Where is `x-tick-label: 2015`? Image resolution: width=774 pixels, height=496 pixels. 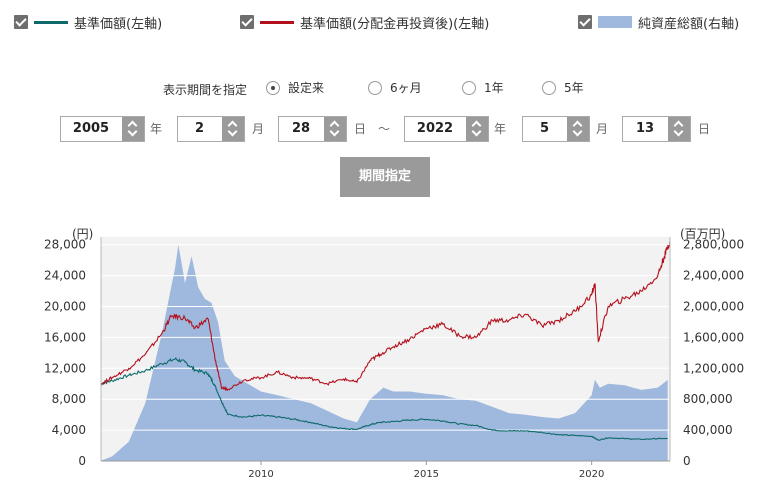
x-tick-label: 2015 is located at coordinates (426, 474).